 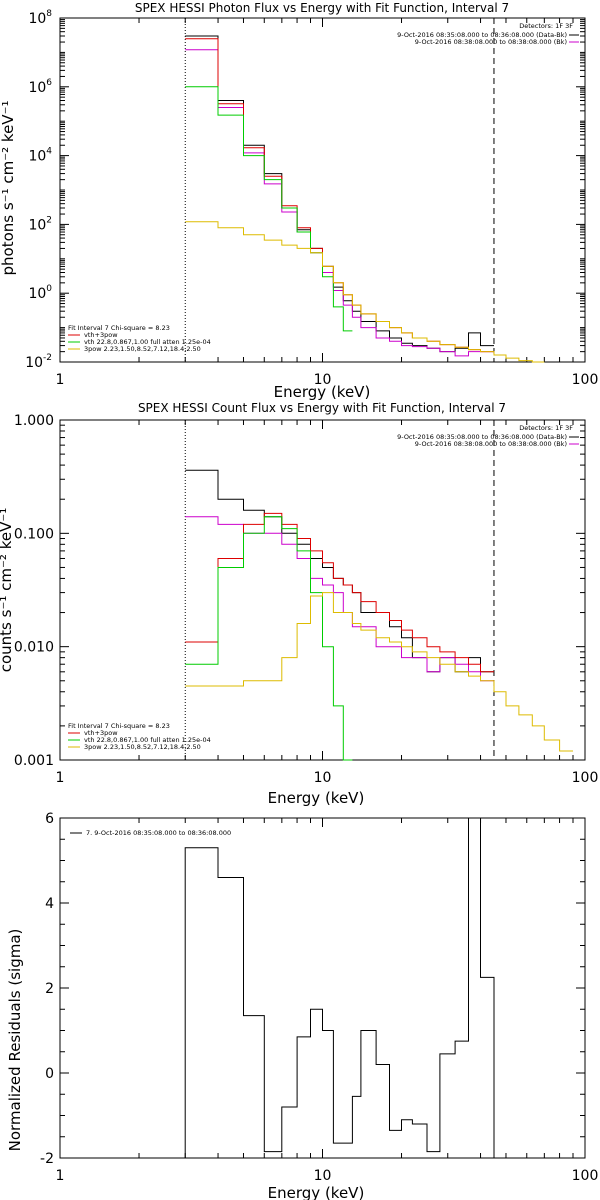 I want to click on y-tick-label: 10⁰, so click(x=40, y=293).